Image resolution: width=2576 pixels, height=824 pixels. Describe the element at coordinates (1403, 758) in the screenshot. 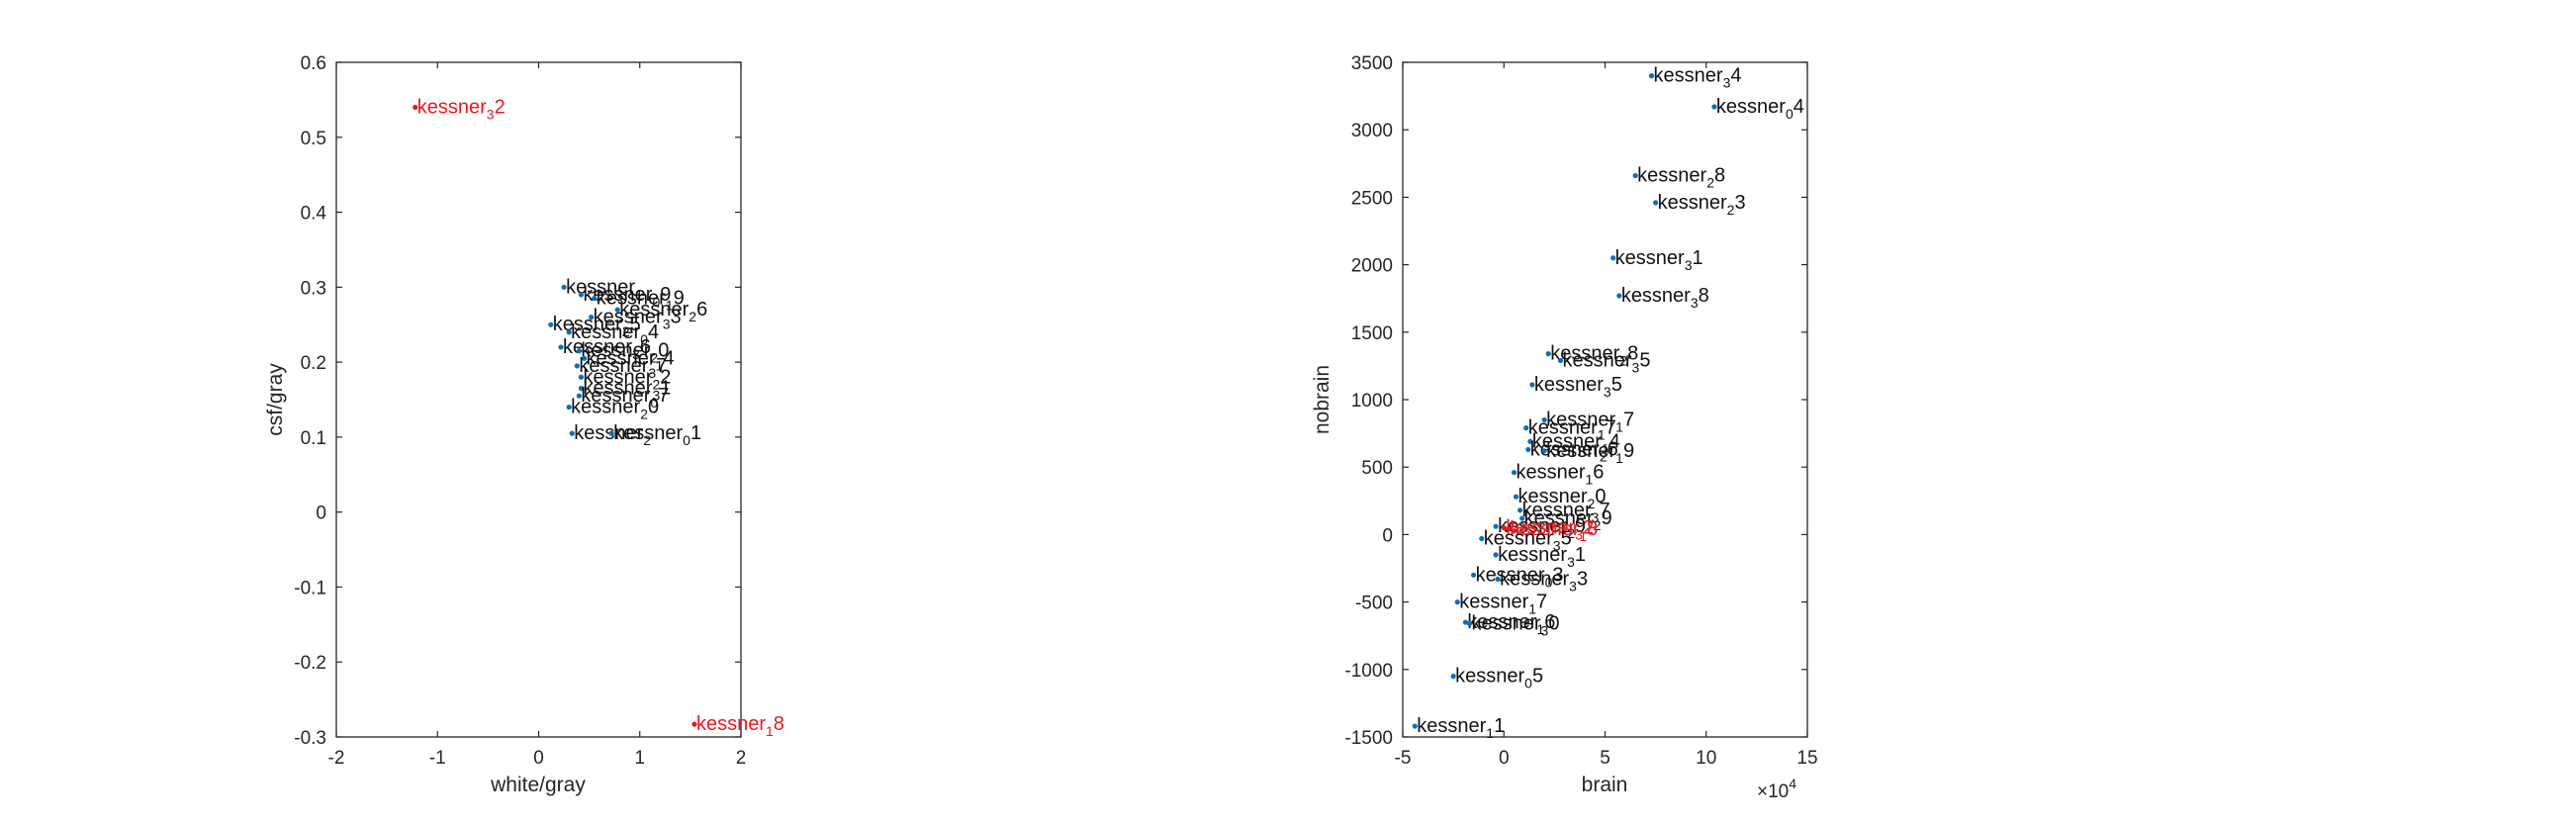

I see `x-tick-label: -5` at that location.